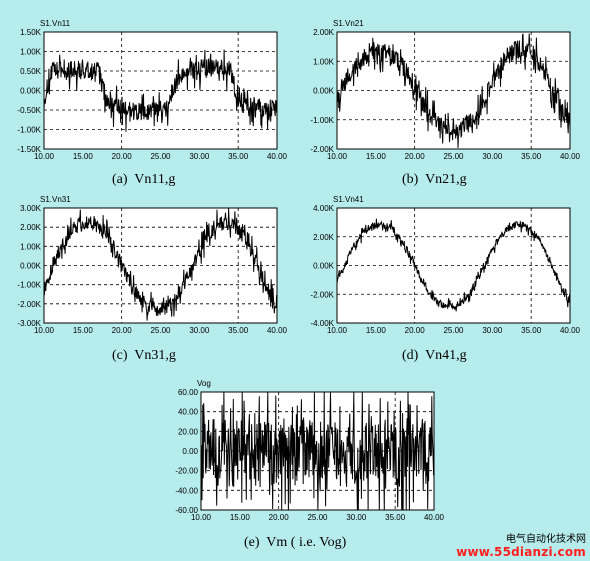 This screenshot has width=590, height=561. Describe the element at coordinates (55, 199) in the screenshot. I see `chart-title: S1.Vn31` at that location.